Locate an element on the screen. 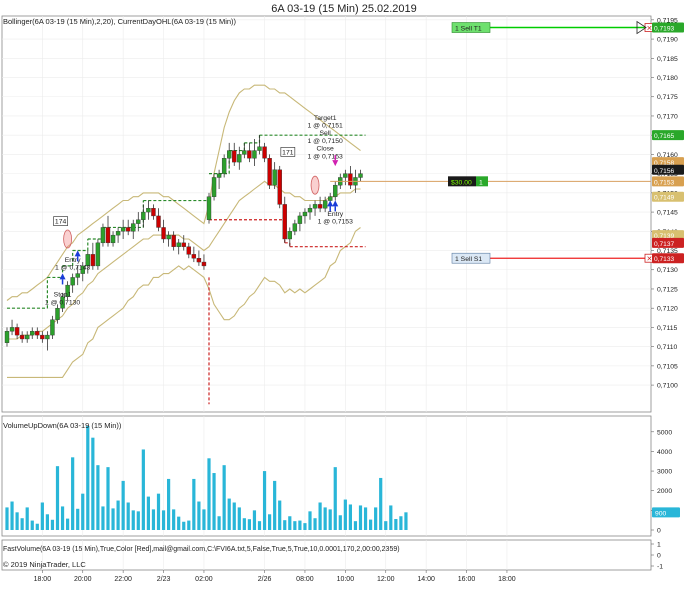 Image resolution: width=688 pixels, height=600 pixels. volume-axis-badge-text: 900 is located at coordinates (661, 513).